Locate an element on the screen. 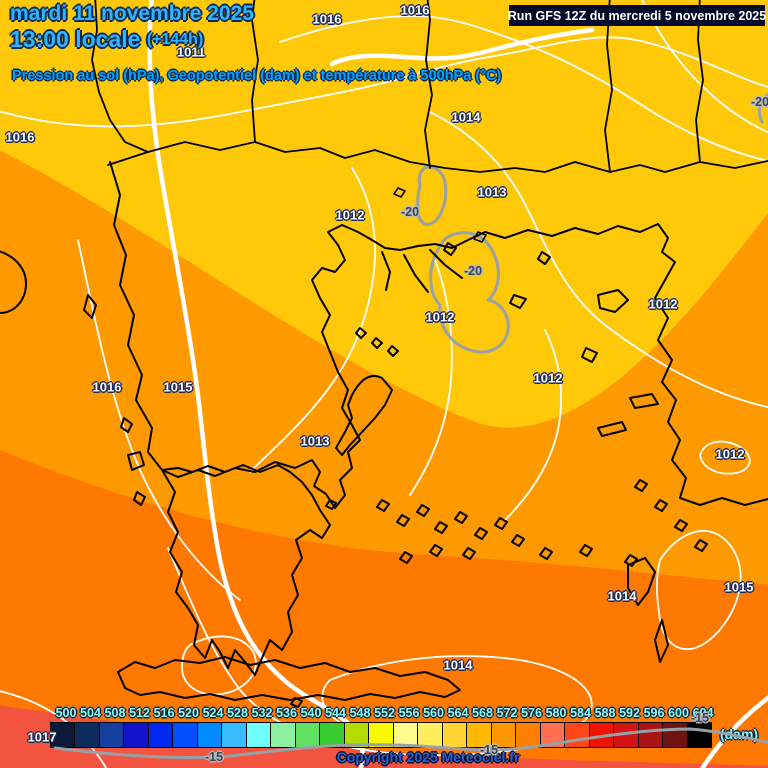 This screenshot has height=768, width=768. scale-tick-label: 596 is located at coordinates (654, 713).